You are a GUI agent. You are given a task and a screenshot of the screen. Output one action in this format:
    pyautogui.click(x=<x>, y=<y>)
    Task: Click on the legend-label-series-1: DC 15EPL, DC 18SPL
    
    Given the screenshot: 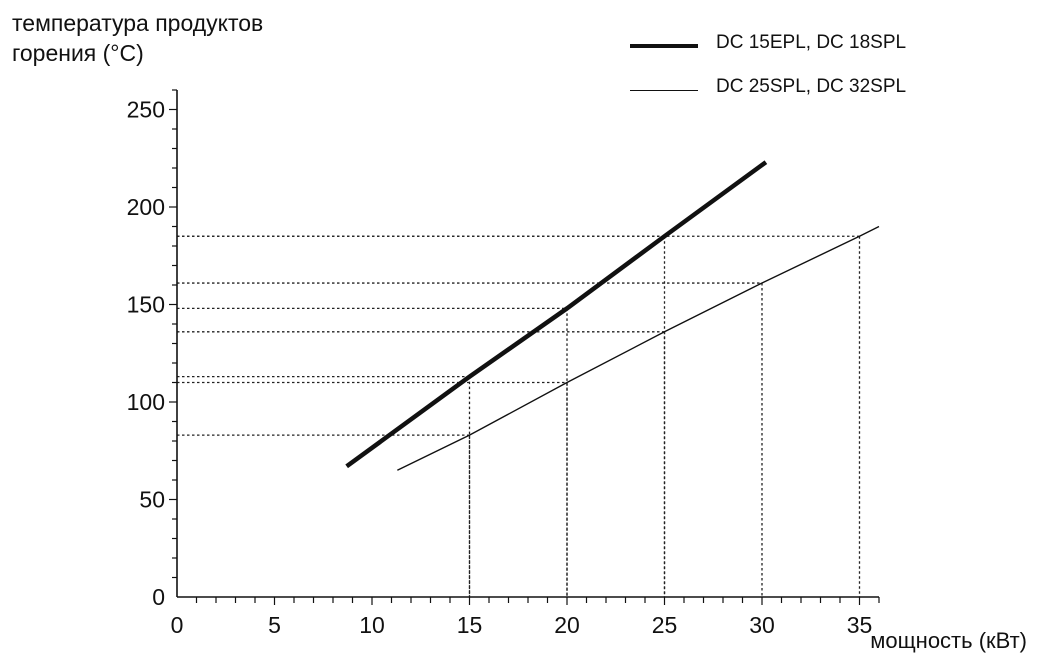 What is the action you would take?
    pyautogui.click(x=811, y=42)
    